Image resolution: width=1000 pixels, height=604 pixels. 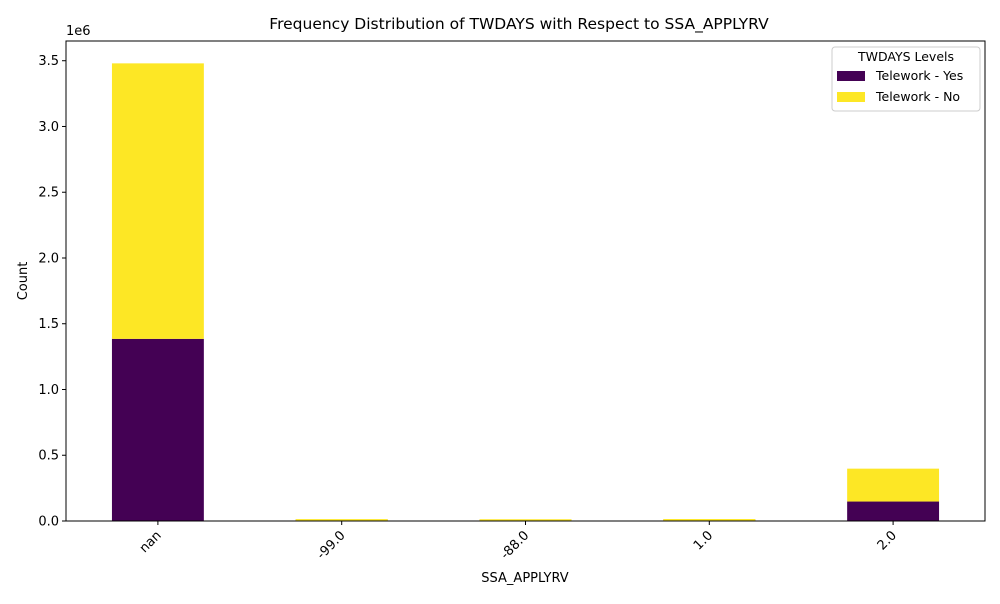 What do you see at coordinates (851, 97) in the screenshot?
I see `legend-swatch-telework-no` at bounding box center [851, 97].